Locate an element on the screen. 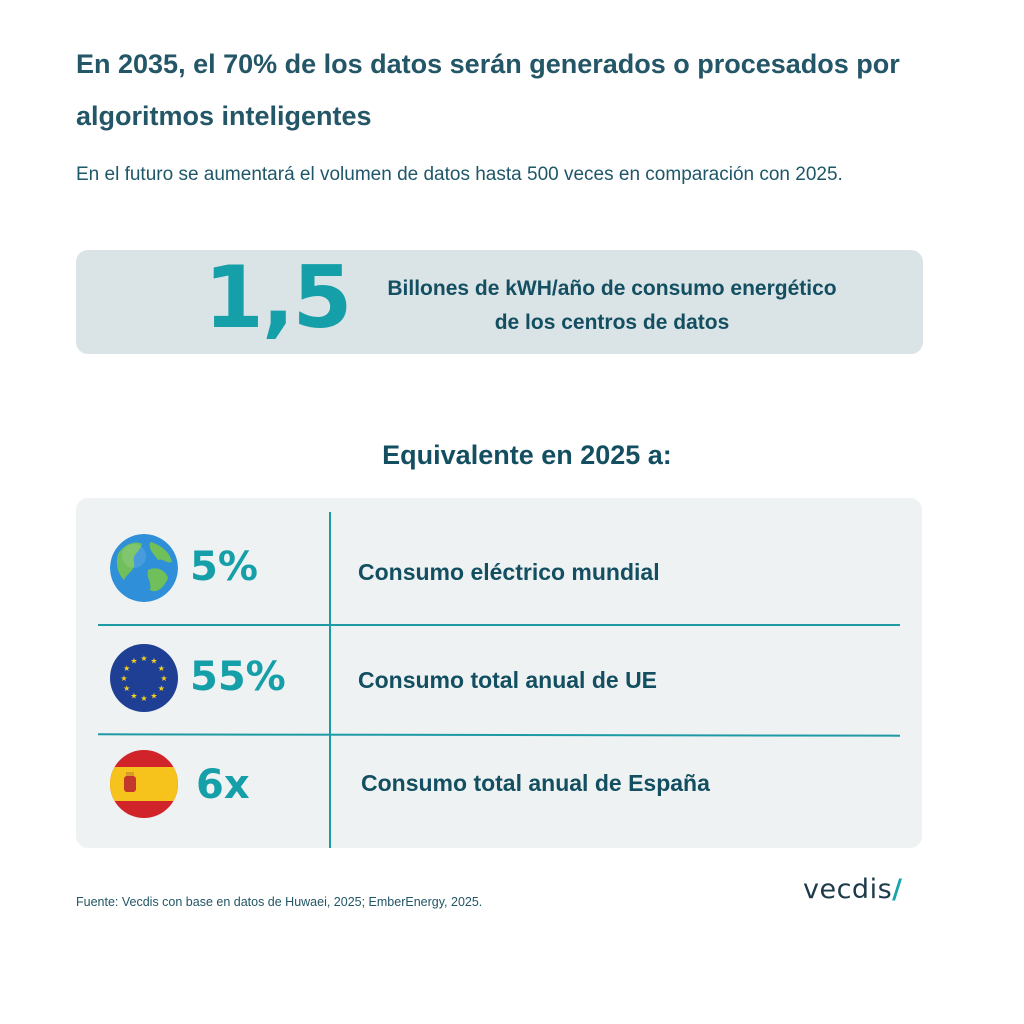  eu-flag-icon: ★ ★ ★ ★ ★ ★ ★ ★ ★ ★ ★ ★ is located at coordinates (144, 678).